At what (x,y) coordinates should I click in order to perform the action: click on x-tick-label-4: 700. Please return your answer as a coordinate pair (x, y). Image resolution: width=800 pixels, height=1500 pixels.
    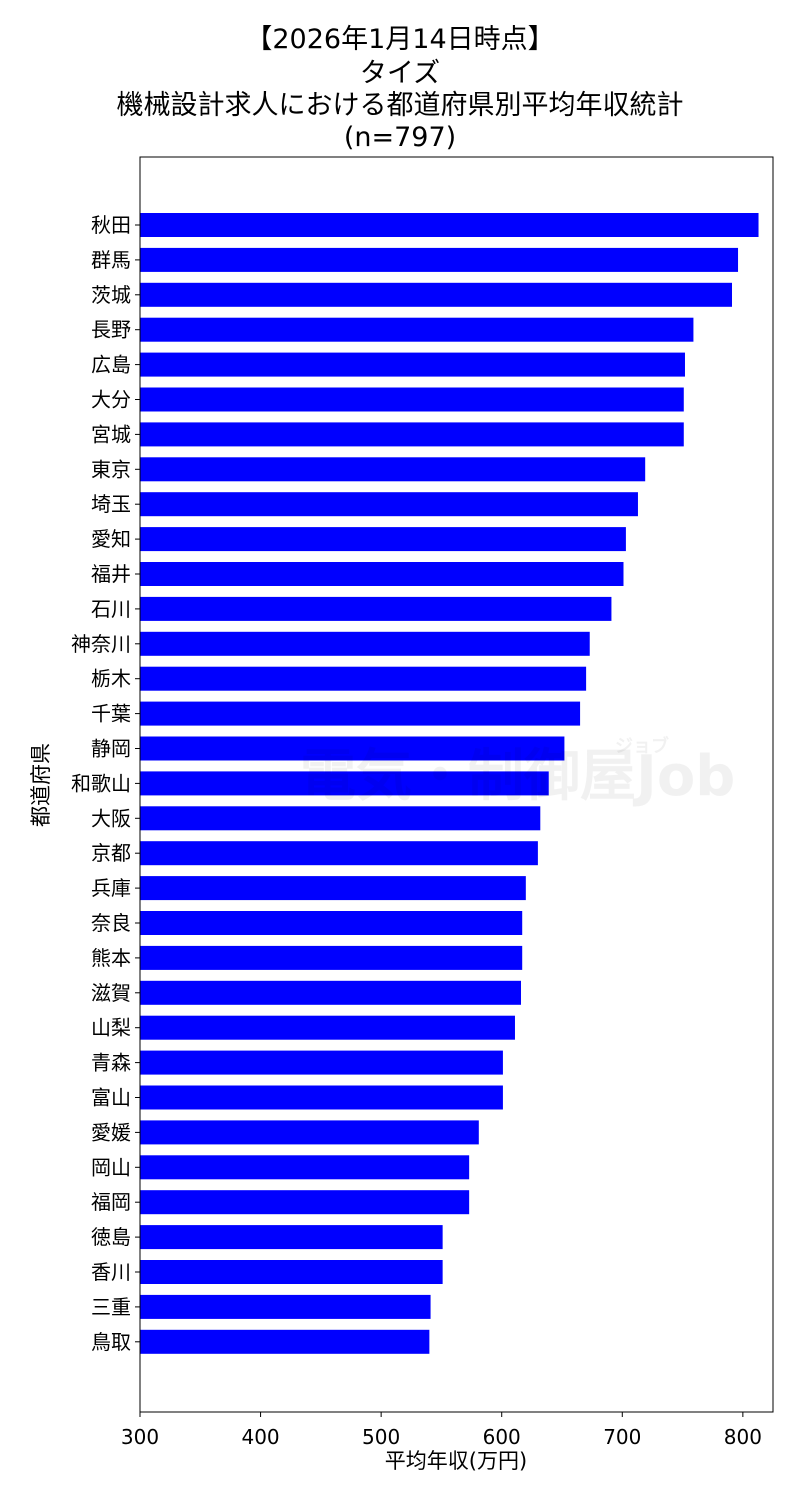
    Looking at the image, I should click on (622, 1437).